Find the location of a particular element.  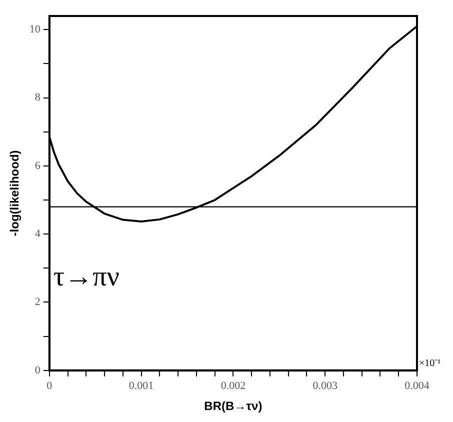

x-tick-label: 0 is located at coordinates (49, 386).